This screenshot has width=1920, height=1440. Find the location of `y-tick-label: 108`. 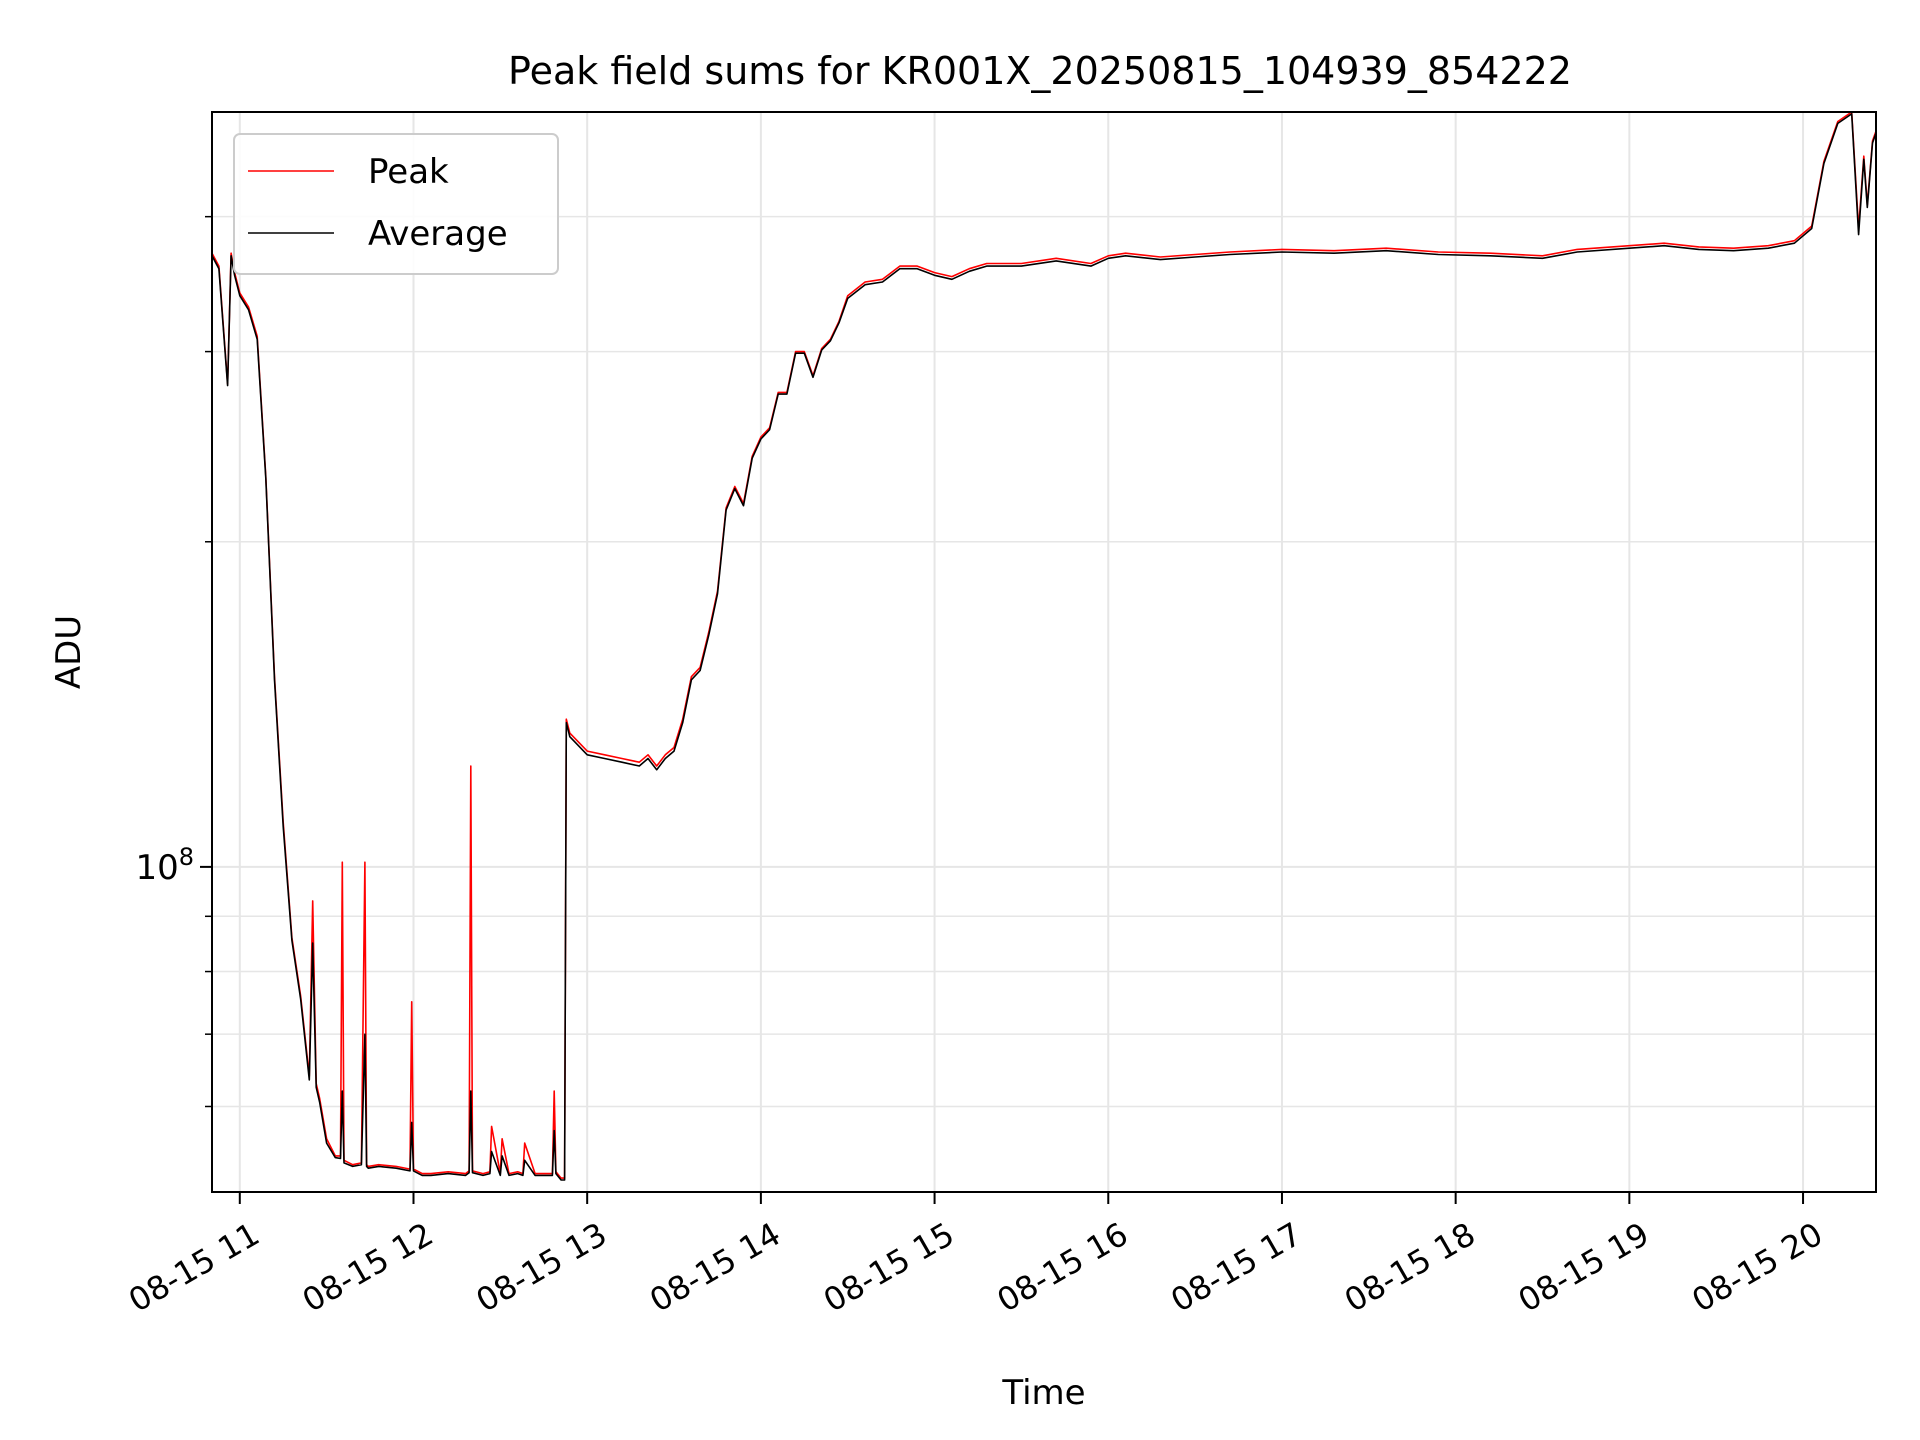

y-tick-label: 108 is located at coordinates (164, 865).